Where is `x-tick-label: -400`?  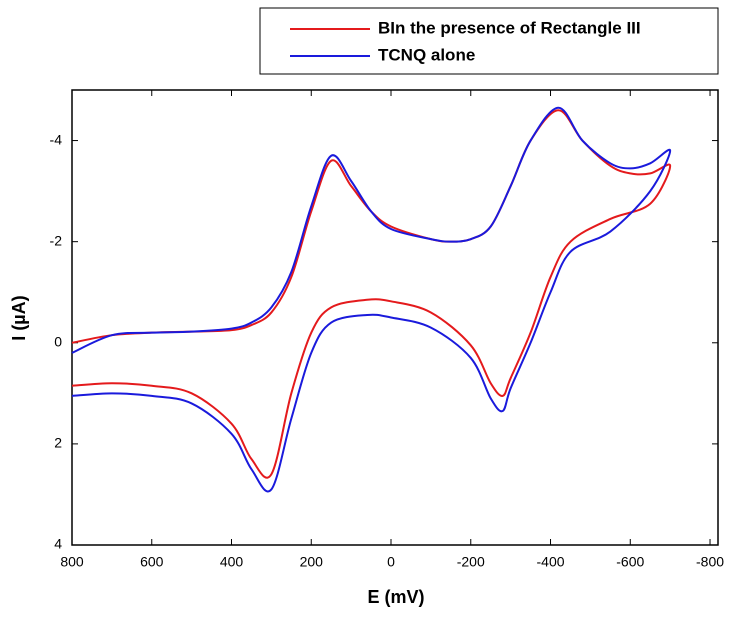 x-tick-label: -400 is located at coordinates (551, 562).